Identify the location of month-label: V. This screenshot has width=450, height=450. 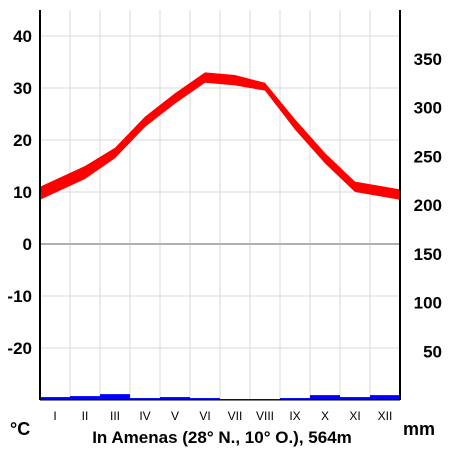
(175, 416).